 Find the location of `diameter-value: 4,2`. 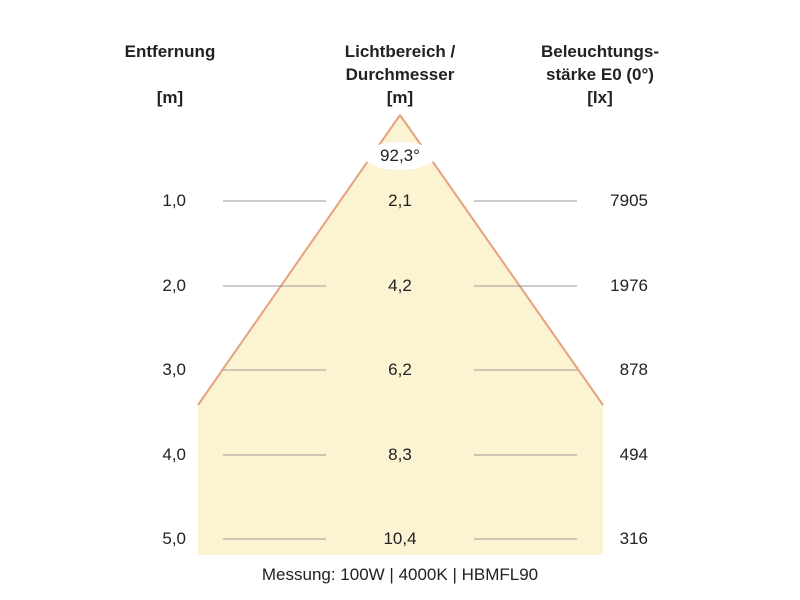

diameter-value: 4,2 is located at coordinates (400, 285).